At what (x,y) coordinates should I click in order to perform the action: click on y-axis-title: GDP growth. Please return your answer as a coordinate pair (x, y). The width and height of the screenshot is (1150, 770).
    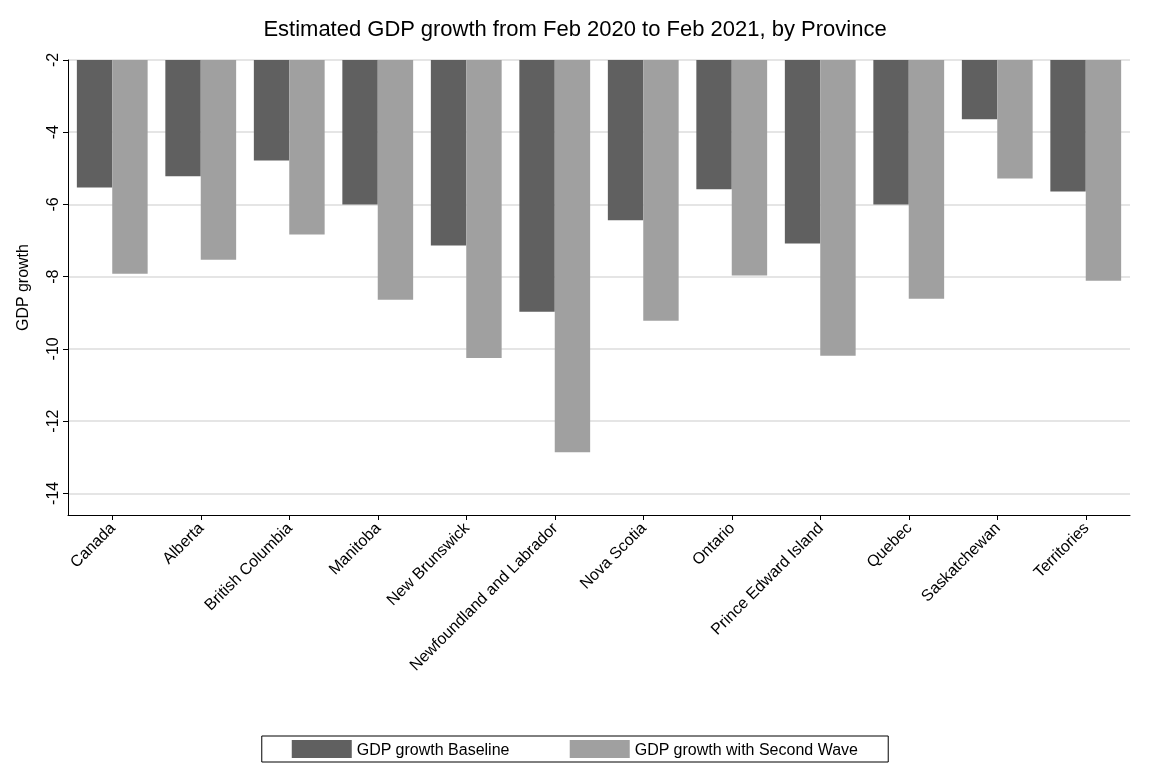
    Looking at the image, I should click on (22, 287).